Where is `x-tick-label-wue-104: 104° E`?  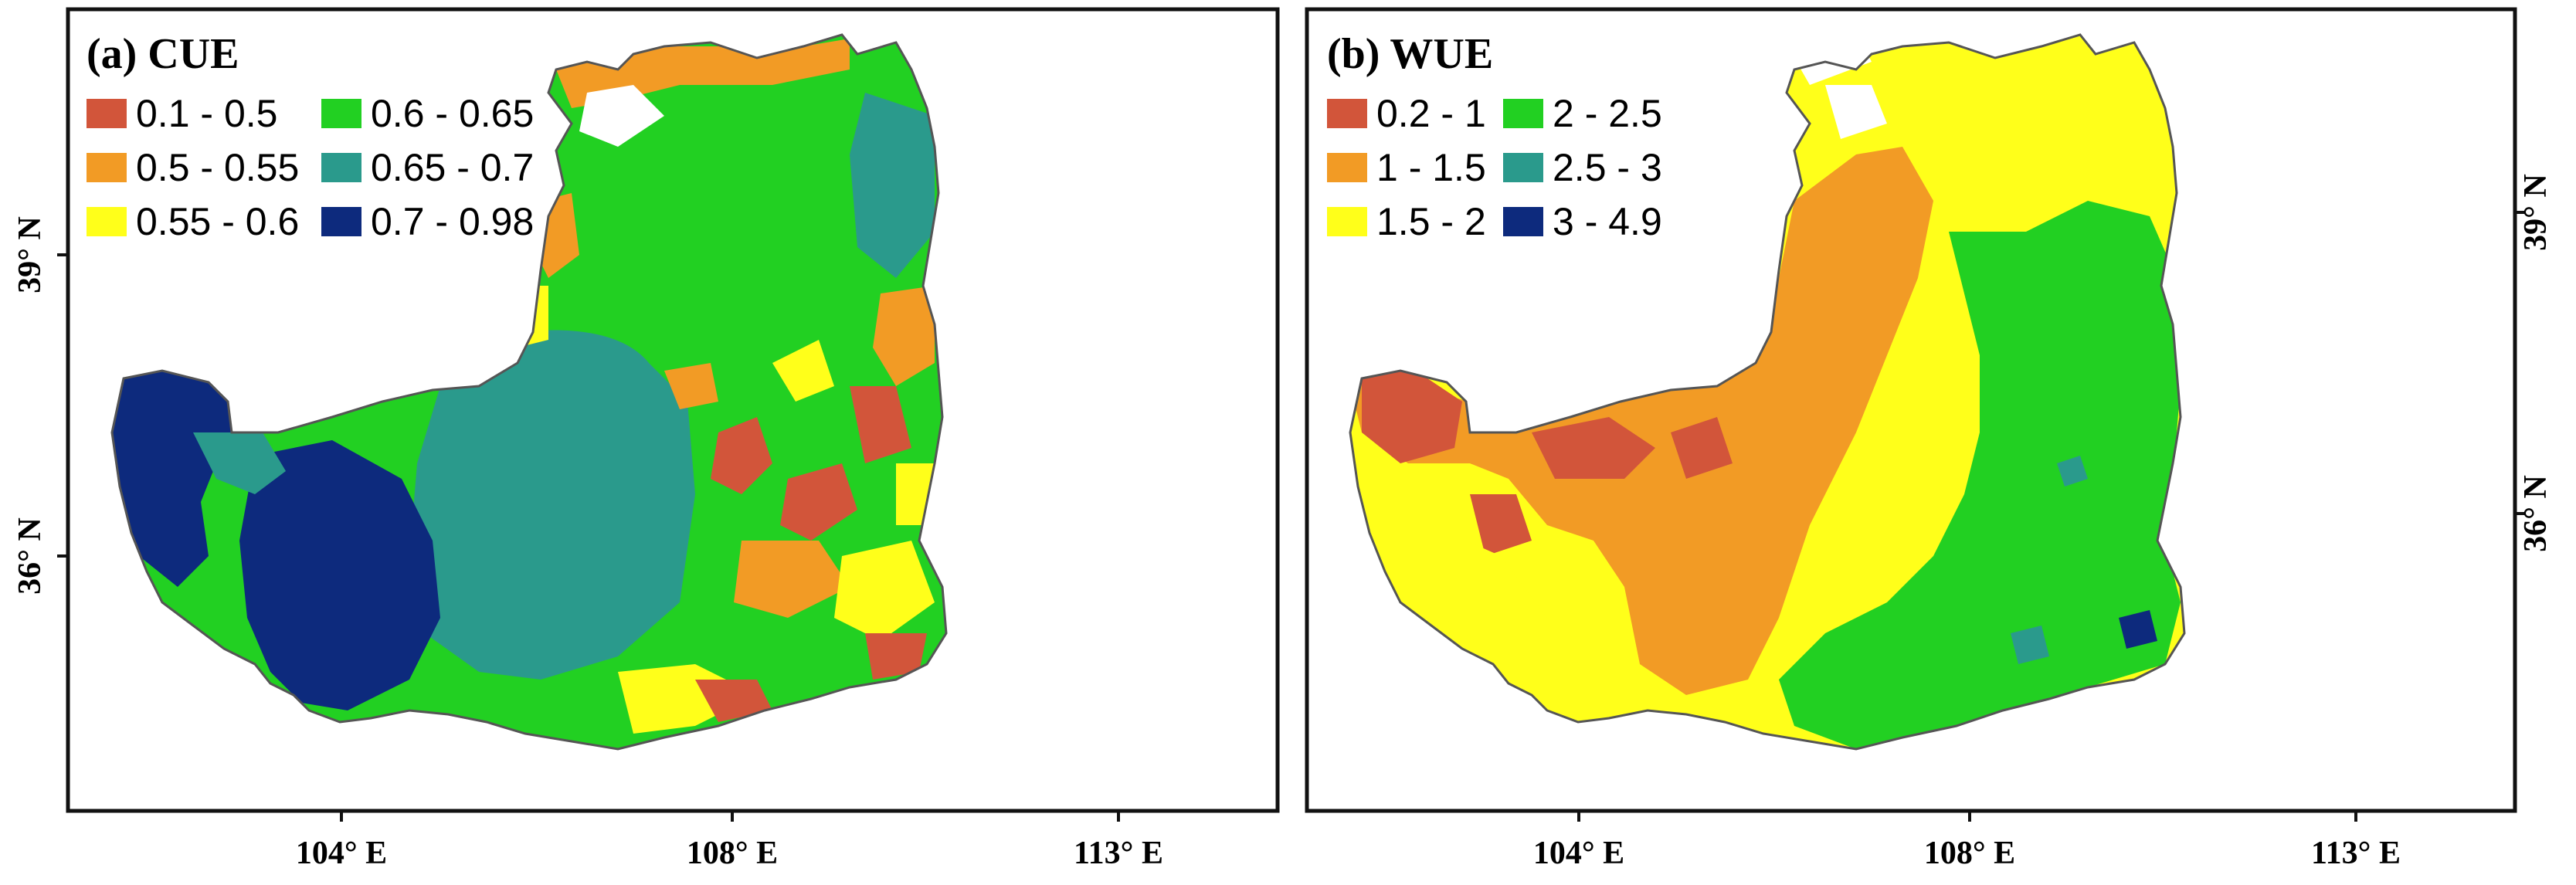 x-tick-label-wue-104: 104° E is located at coordinates (1578, 853).